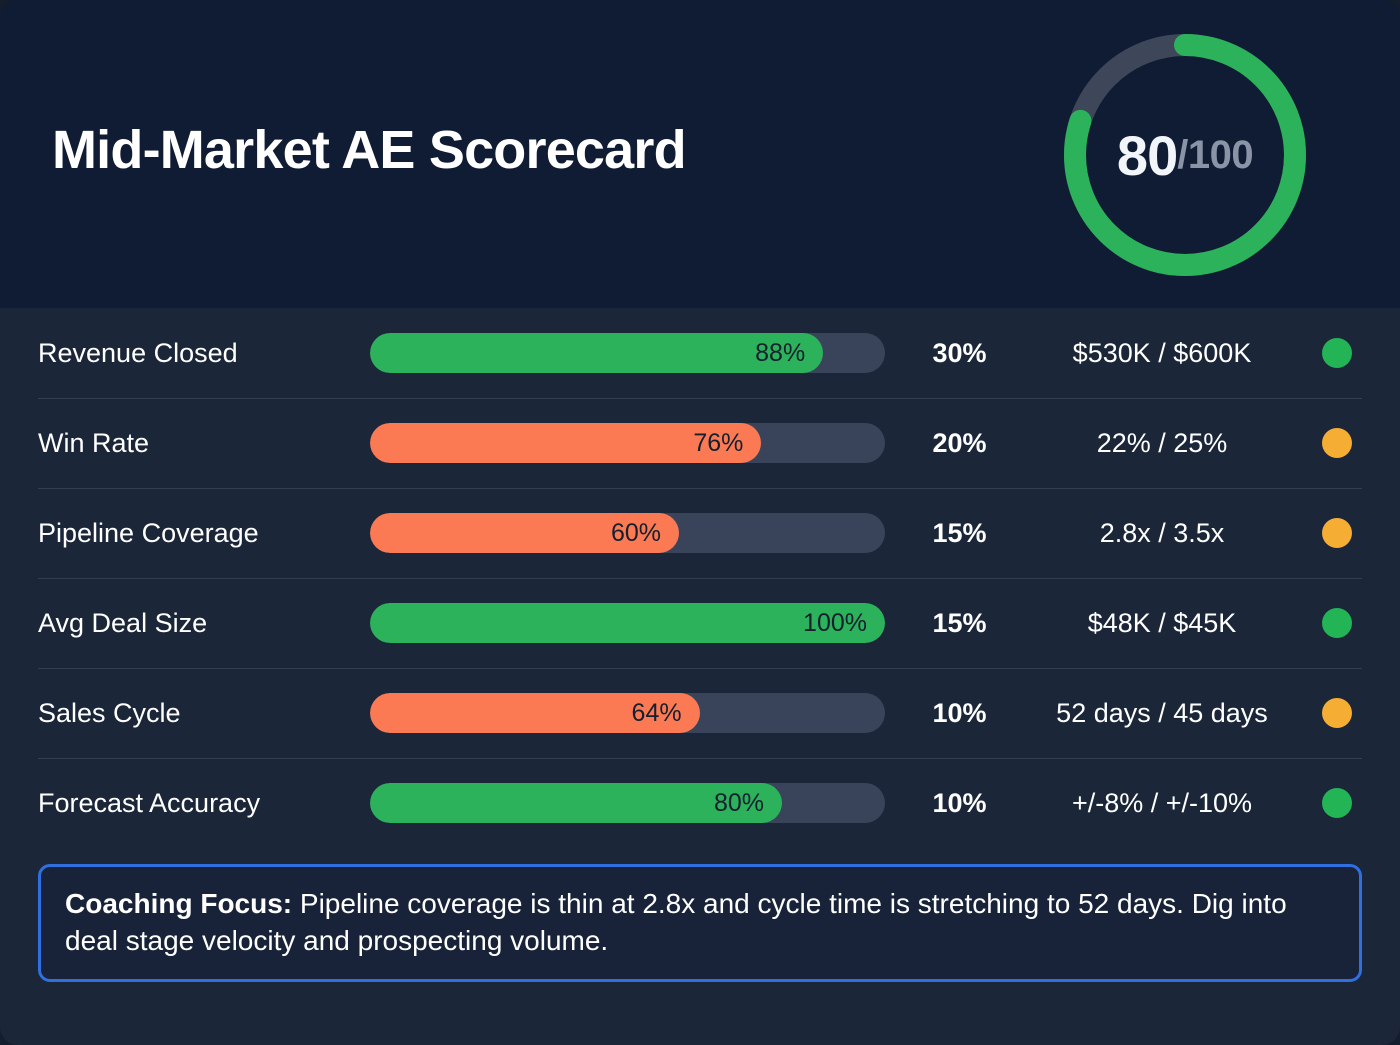 This screenshot has width=1400, height=1045. I want to click on metric-row: Sales Cycle 64% 10% 52 days / 45 days, so click(700, 713).